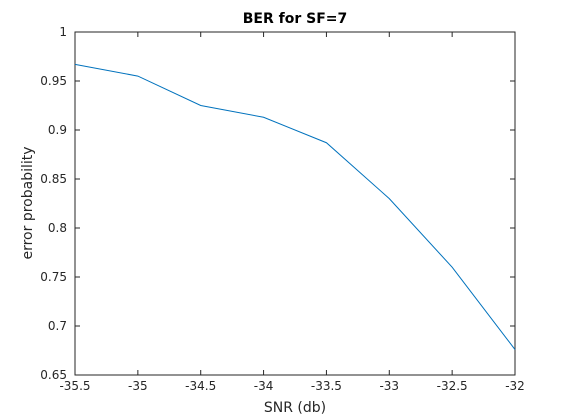  Describe the element at coordinates (326, 386) in the screenshot. I see `x-tick-label: -33.5` at that location.